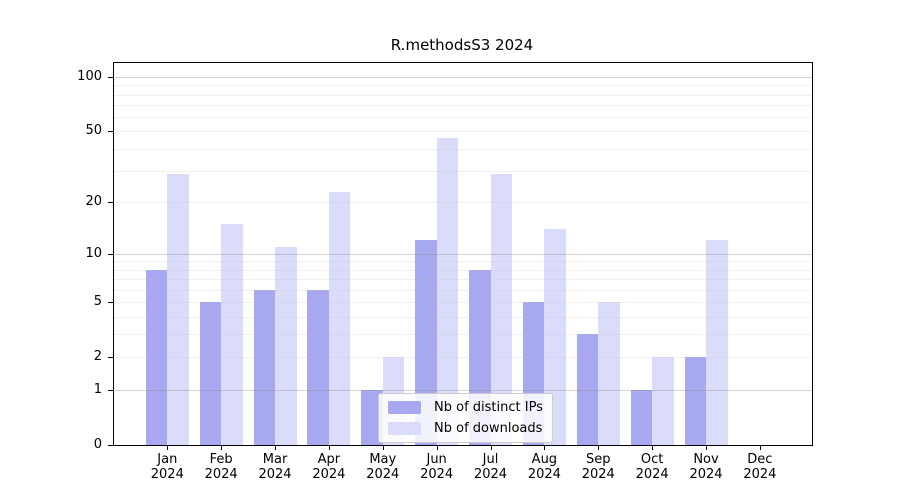  I want to click on x-tick-label-aug: Aug 2024, so click(544, 467).